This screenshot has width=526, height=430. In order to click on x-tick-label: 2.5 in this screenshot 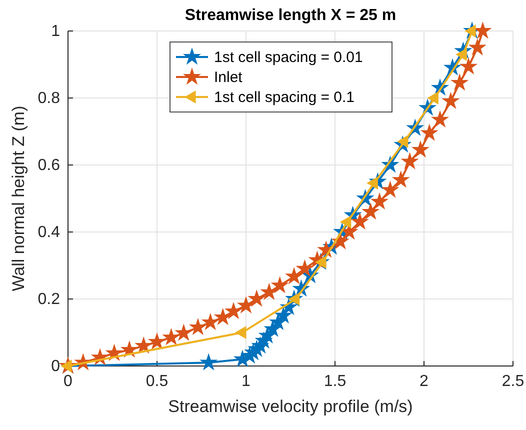, I will do `click(513, 381)`.